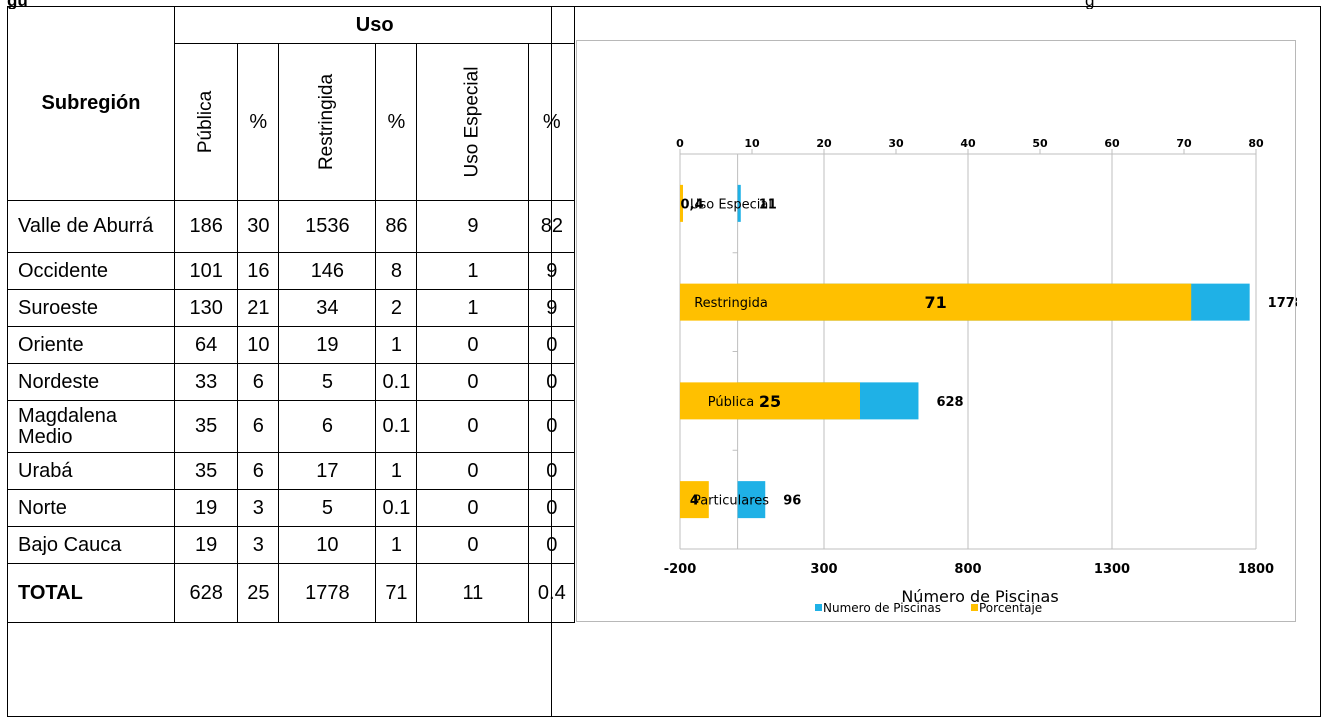  What do you see at coordinates (691, 204) in the screenshot?
I see `data-label-porcentaje: 0,4` at bounding box center [691, 204].